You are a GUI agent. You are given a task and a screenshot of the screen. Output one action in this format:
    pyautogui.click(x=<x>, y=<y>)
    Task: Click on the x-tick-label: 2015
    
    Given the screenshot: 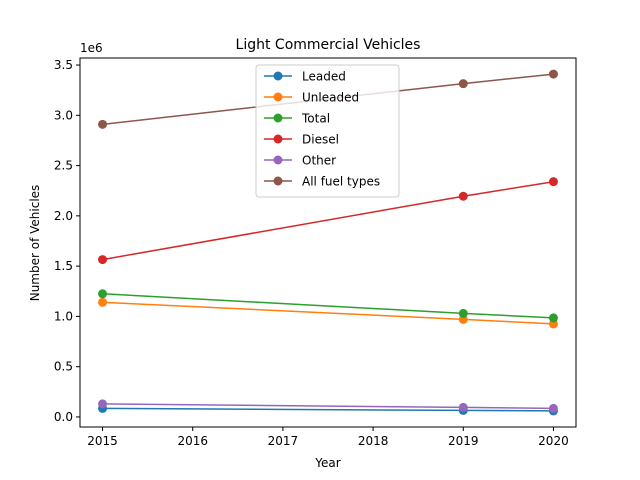 What is the action you would take?
    pyautogui.click(x=102, y=441)
    